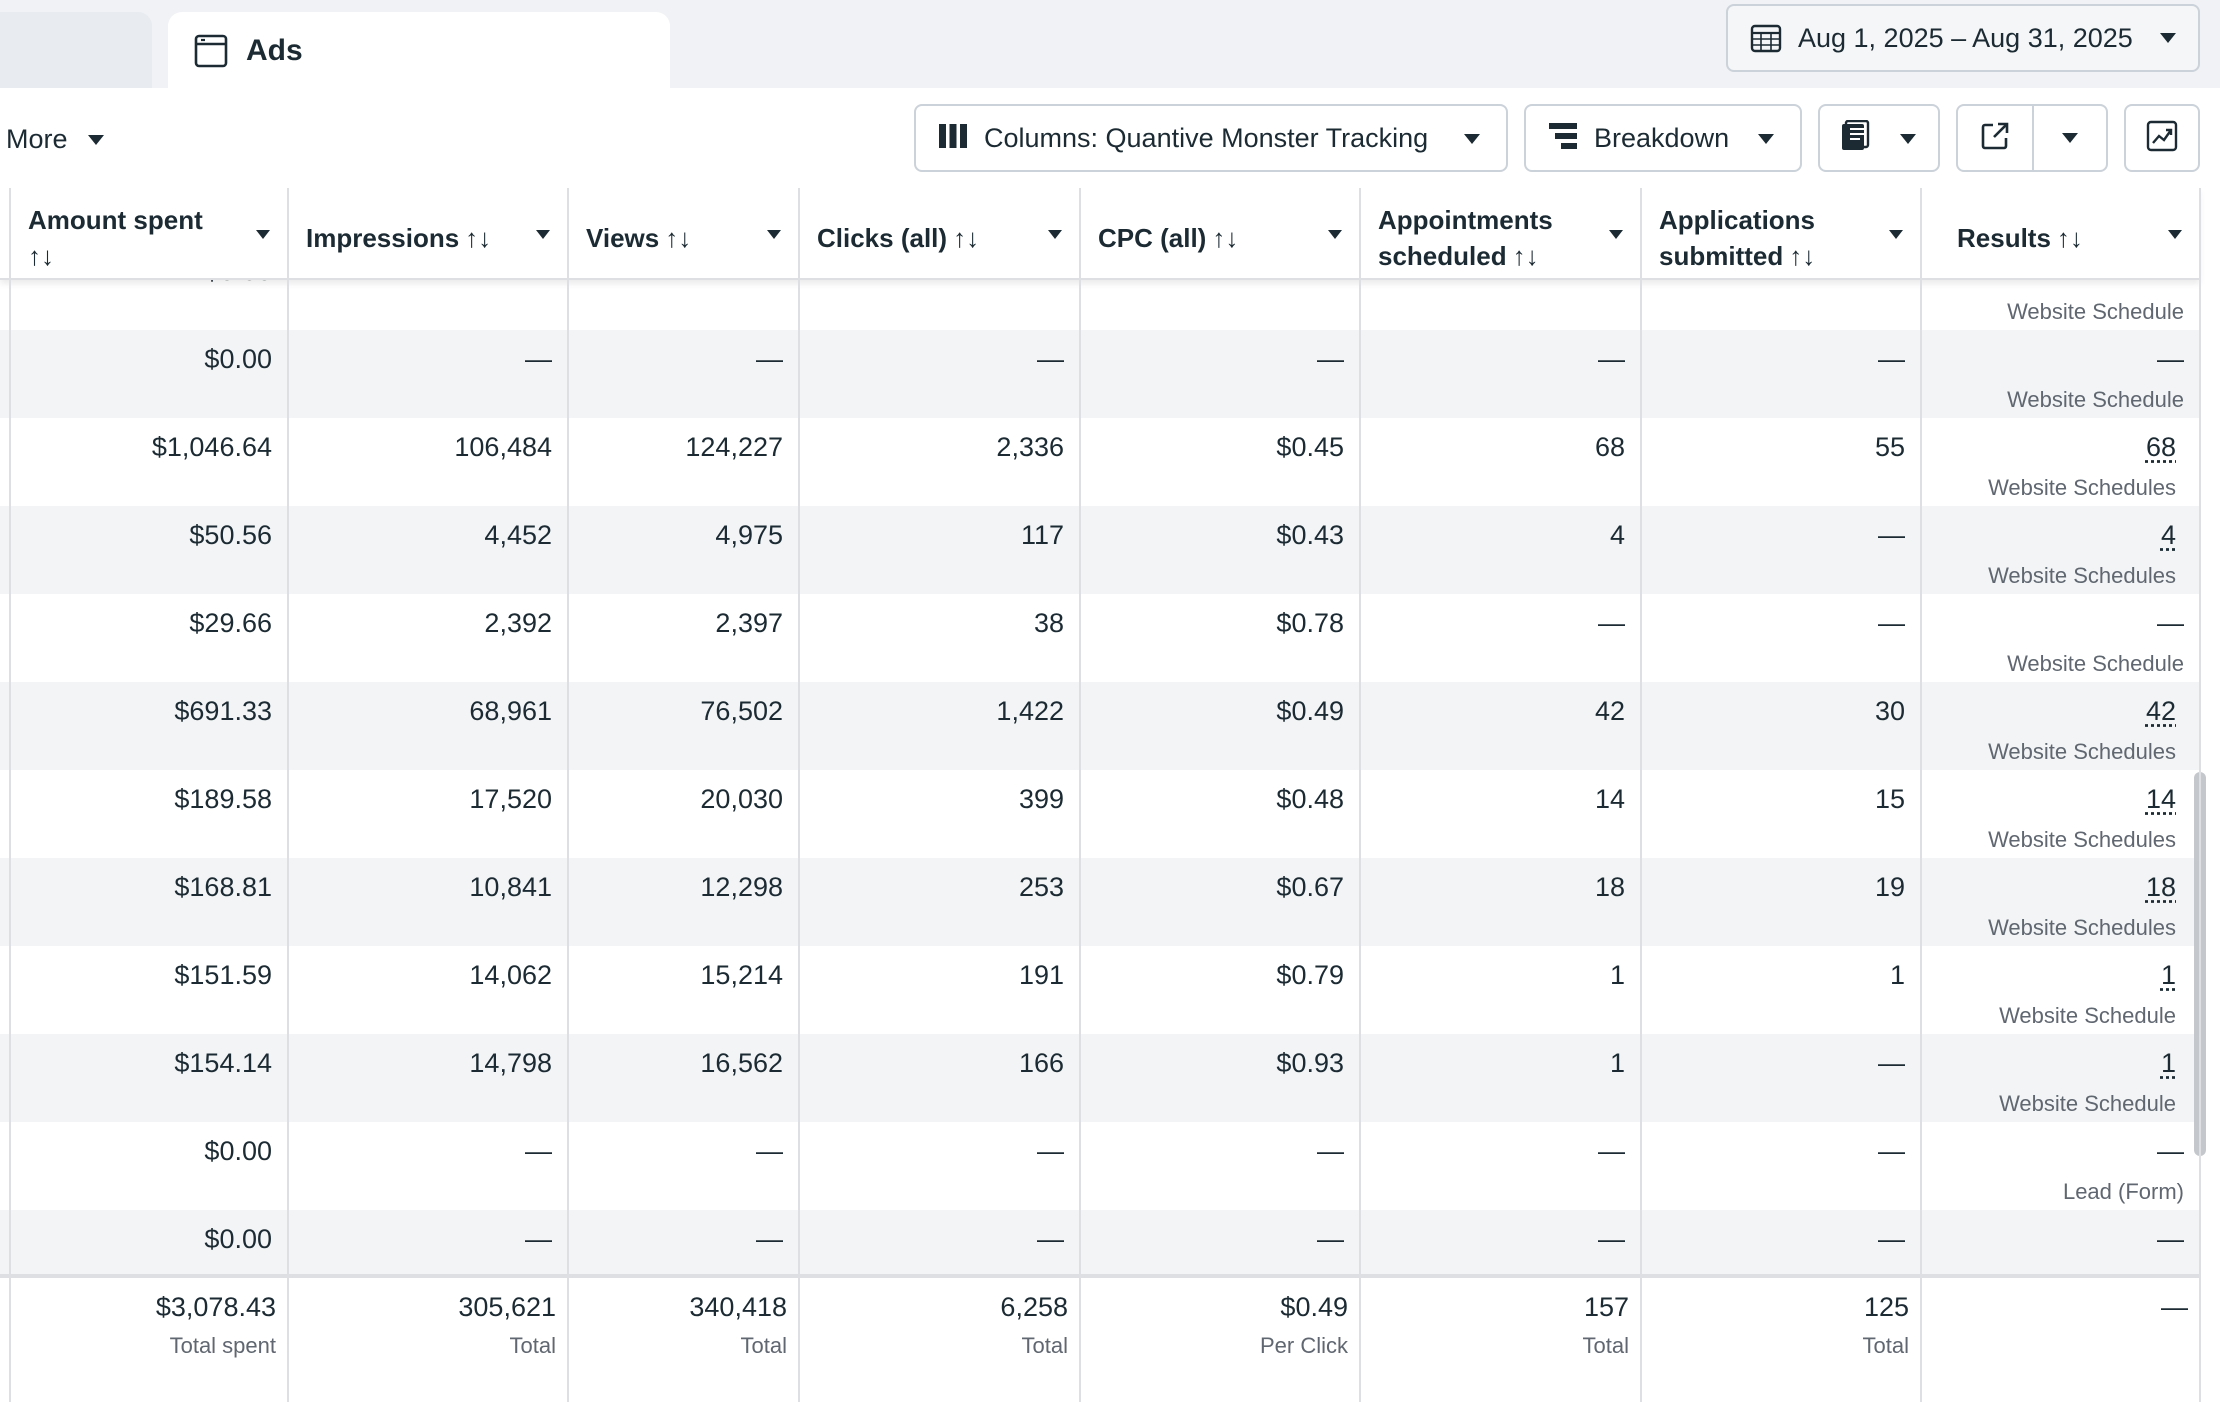  What do you see at coordinates (741, 799) in the screenshot?
I see `table-cell: 20,030` at bounding box center [741, 799].